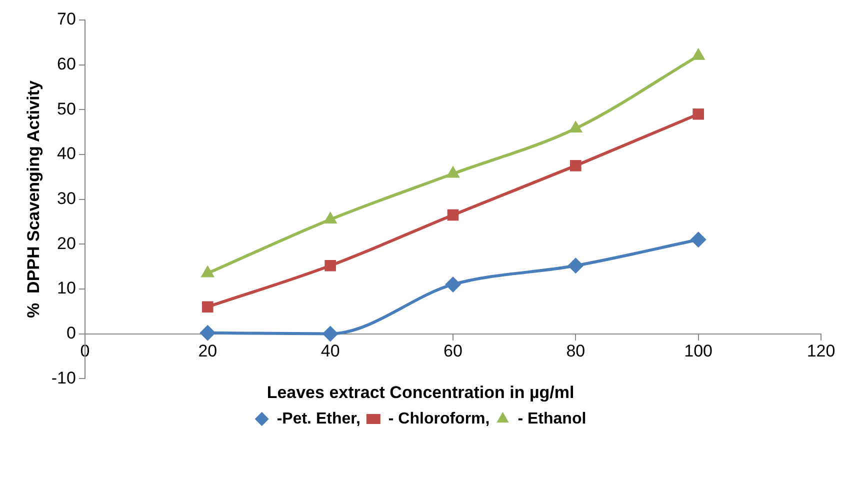  I want to click on y-tick-label: 70, so click(66, 19).